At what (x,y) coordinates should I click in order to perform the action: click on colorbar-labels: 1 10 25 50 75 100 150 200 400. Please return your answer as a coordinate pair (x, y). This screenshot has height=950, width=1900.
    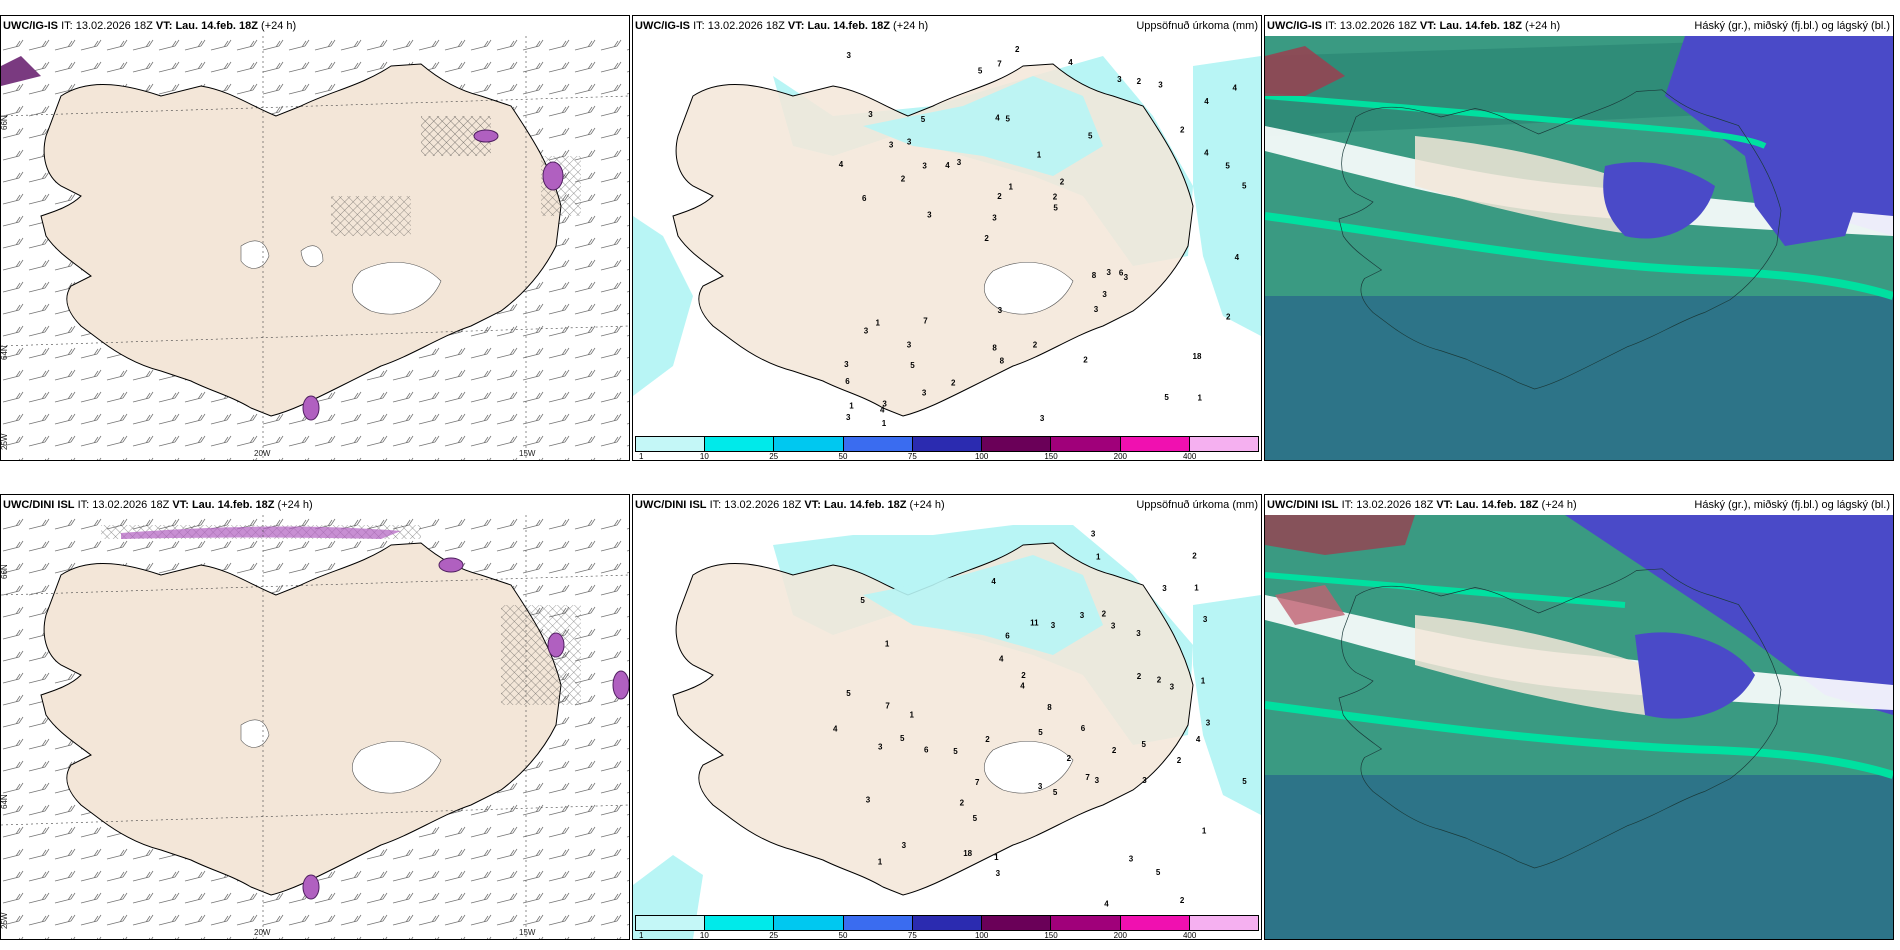
    Looking at the image, I should click on (947, 456).